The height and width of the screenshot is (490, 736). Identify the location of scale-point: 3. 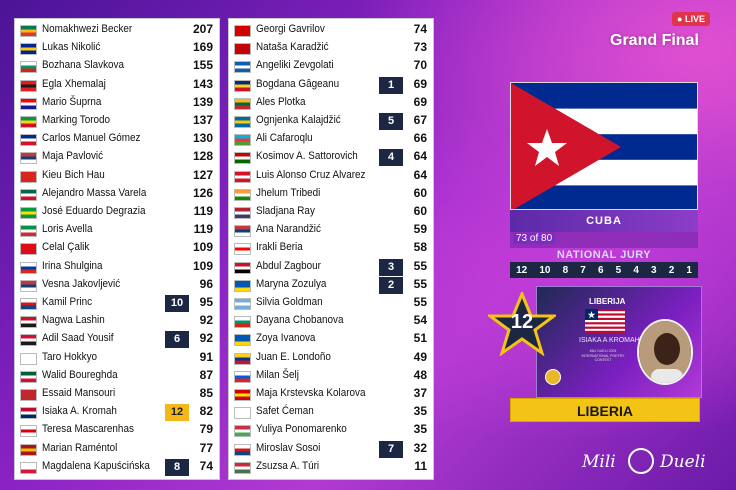
(654, 270).